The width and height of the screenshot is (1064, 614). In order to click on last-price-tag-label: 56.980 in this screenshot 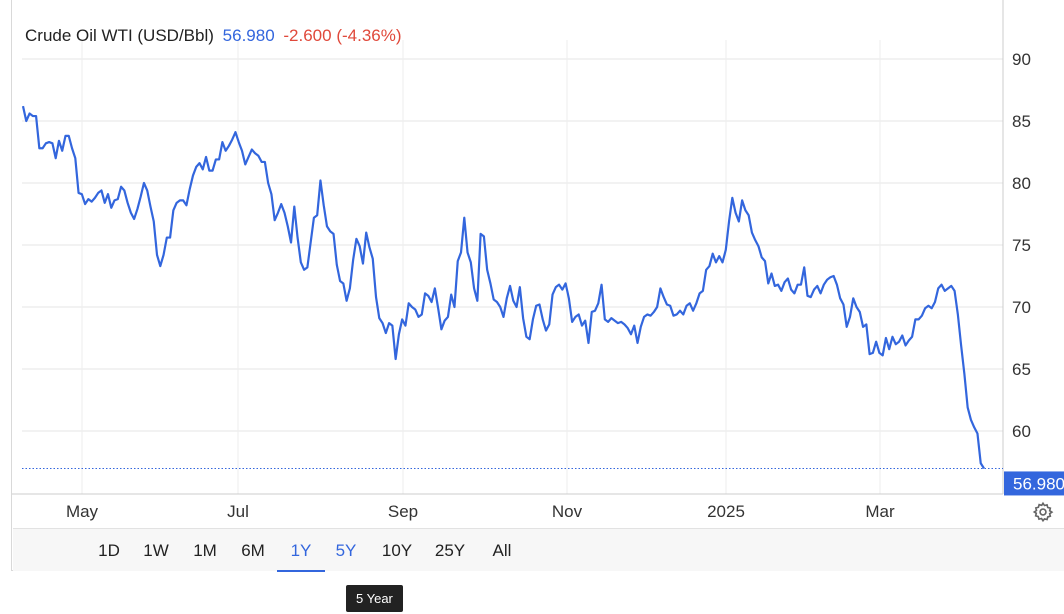, I will do `click(1038, 483)`.